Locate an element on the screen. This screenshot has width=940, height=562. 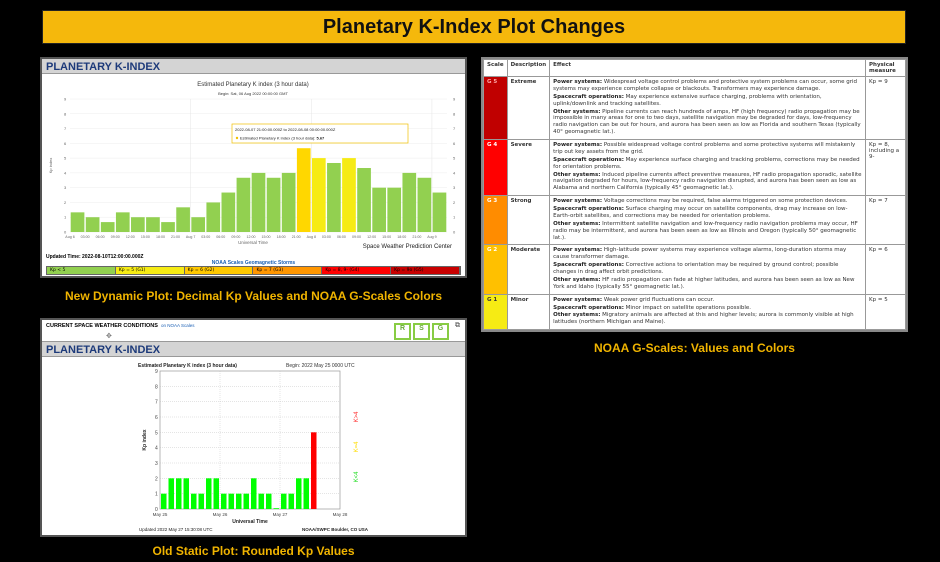
x-tick-label: 18:00 is located at coordinates (401, 237).